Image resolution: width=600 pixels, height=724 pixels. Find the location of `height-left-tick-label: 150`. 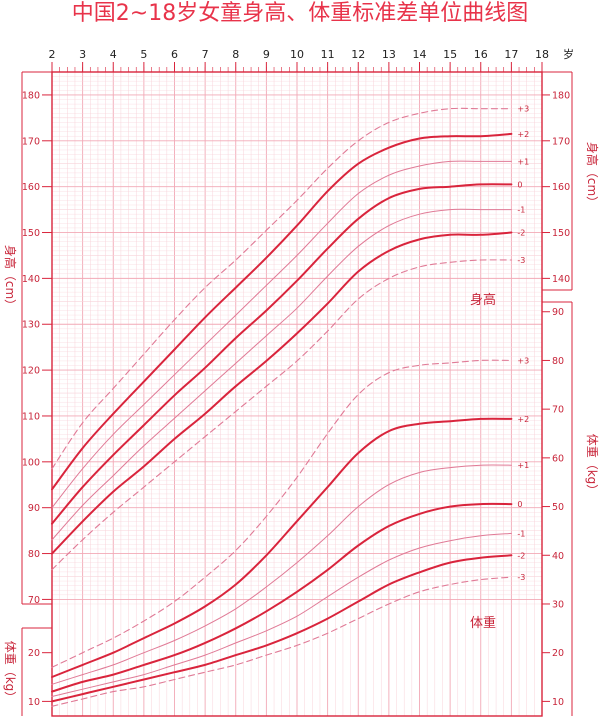

height-left-tick-label: 150 is located at coordinates (31, 233).